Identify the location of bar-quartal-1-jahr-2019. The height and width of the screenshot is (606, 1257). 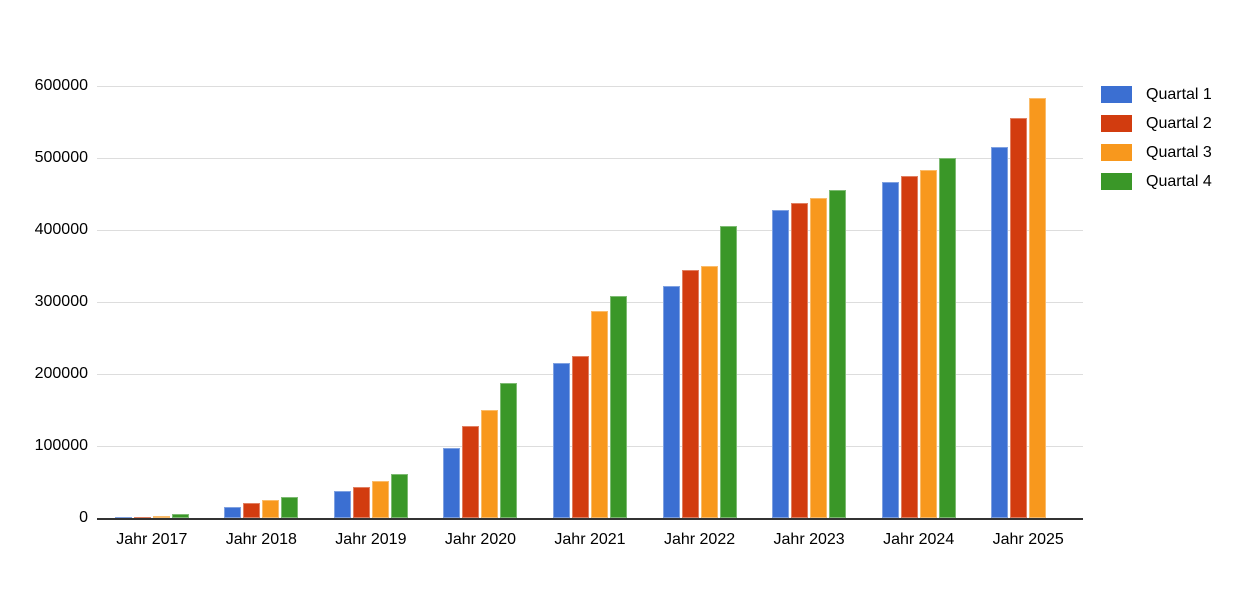
(342, 504).